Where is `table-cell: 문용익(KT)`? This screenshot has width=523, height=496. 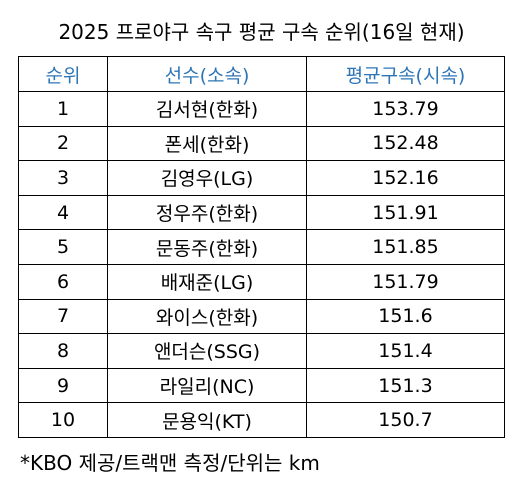 table-cell: 문용익(KT) is located at coordinates (207, 420).